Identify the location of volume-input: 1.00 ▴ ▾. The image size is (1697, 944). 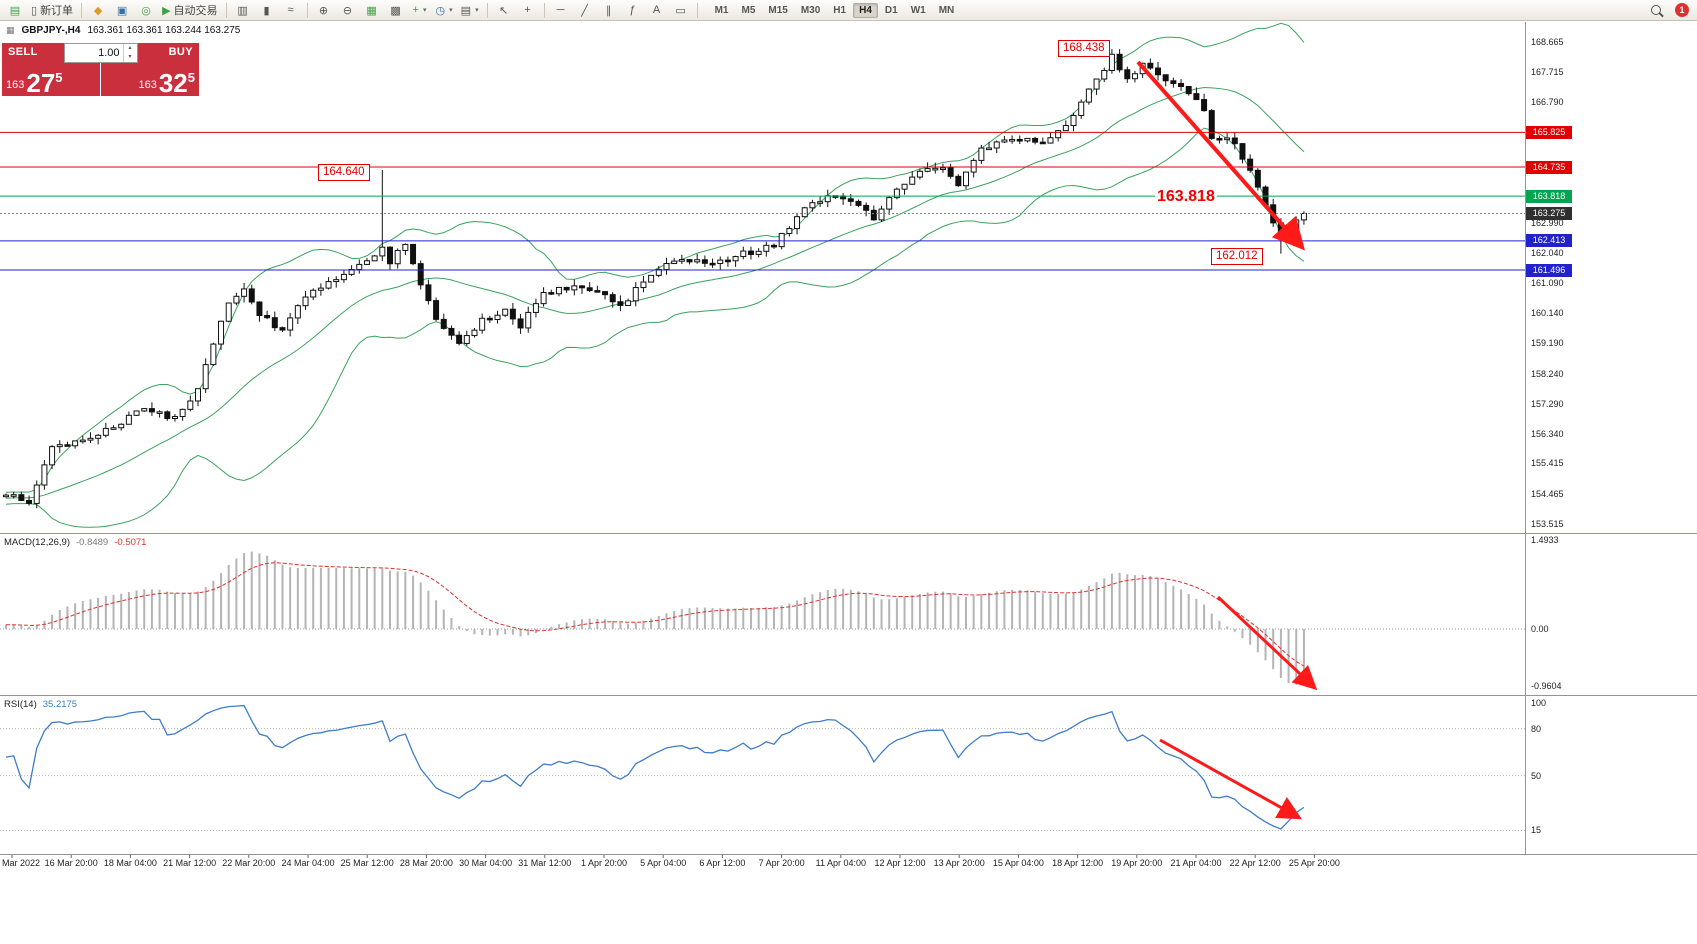
(100, 53).